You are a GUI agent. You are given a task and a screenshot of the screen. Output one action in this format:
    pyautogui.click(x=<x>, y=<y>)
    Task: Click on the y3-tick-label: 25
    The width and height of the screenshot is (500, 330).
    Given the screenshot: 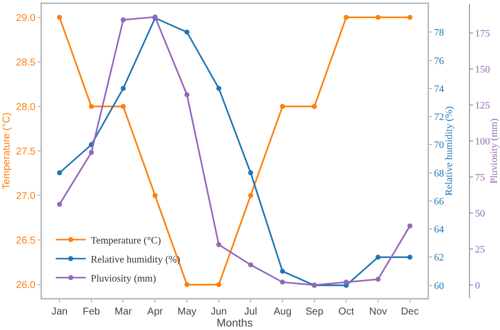 What is the action you would take?
    pyautogui.click(x=480, y=250)
    